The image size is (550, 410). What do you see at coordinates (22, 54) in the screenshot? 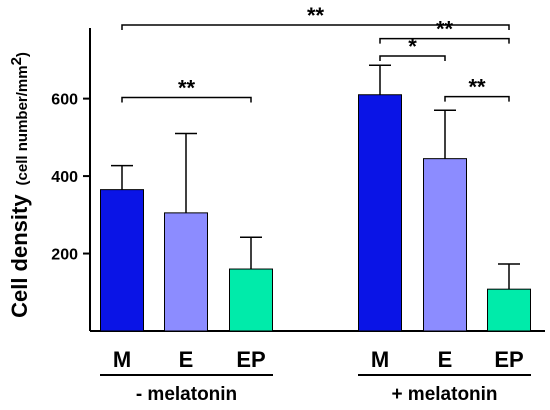
I see `y-axis-label-unit-close: )` at bounding box center [22, 54].